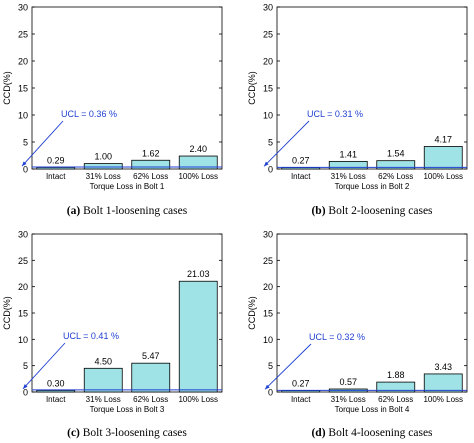 The image size is (474, 443). Describe the element at coordinates (372, 186) in the screenshot. I see `x-axis-label: Torque Loss in Bolt 2` at that location.